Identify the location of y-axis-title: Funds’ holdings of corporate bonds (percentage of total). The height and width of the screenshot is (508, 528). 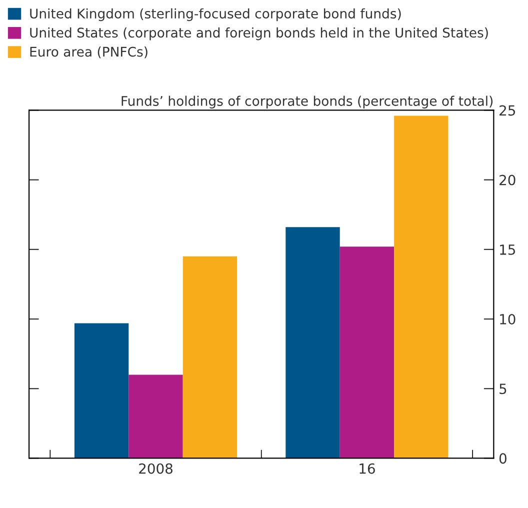
(307, 102).